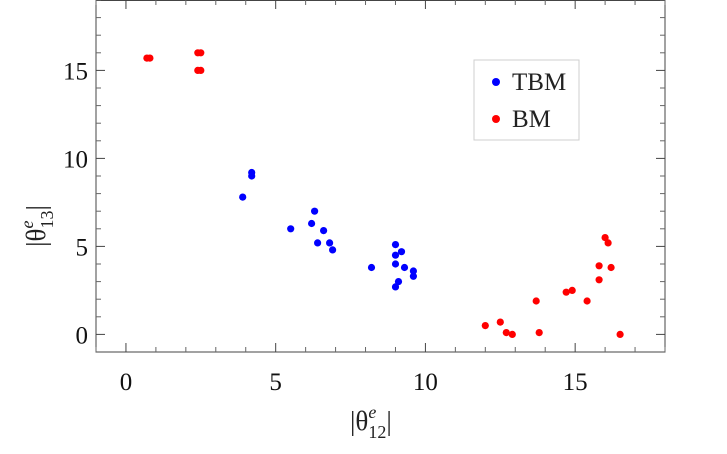 The height and width of the screenshot is (454, 727). What do you see at coordinates (531, 119) in the screenshot?
I see `legend-label-bm: BM` at bounding box center [531, 119].